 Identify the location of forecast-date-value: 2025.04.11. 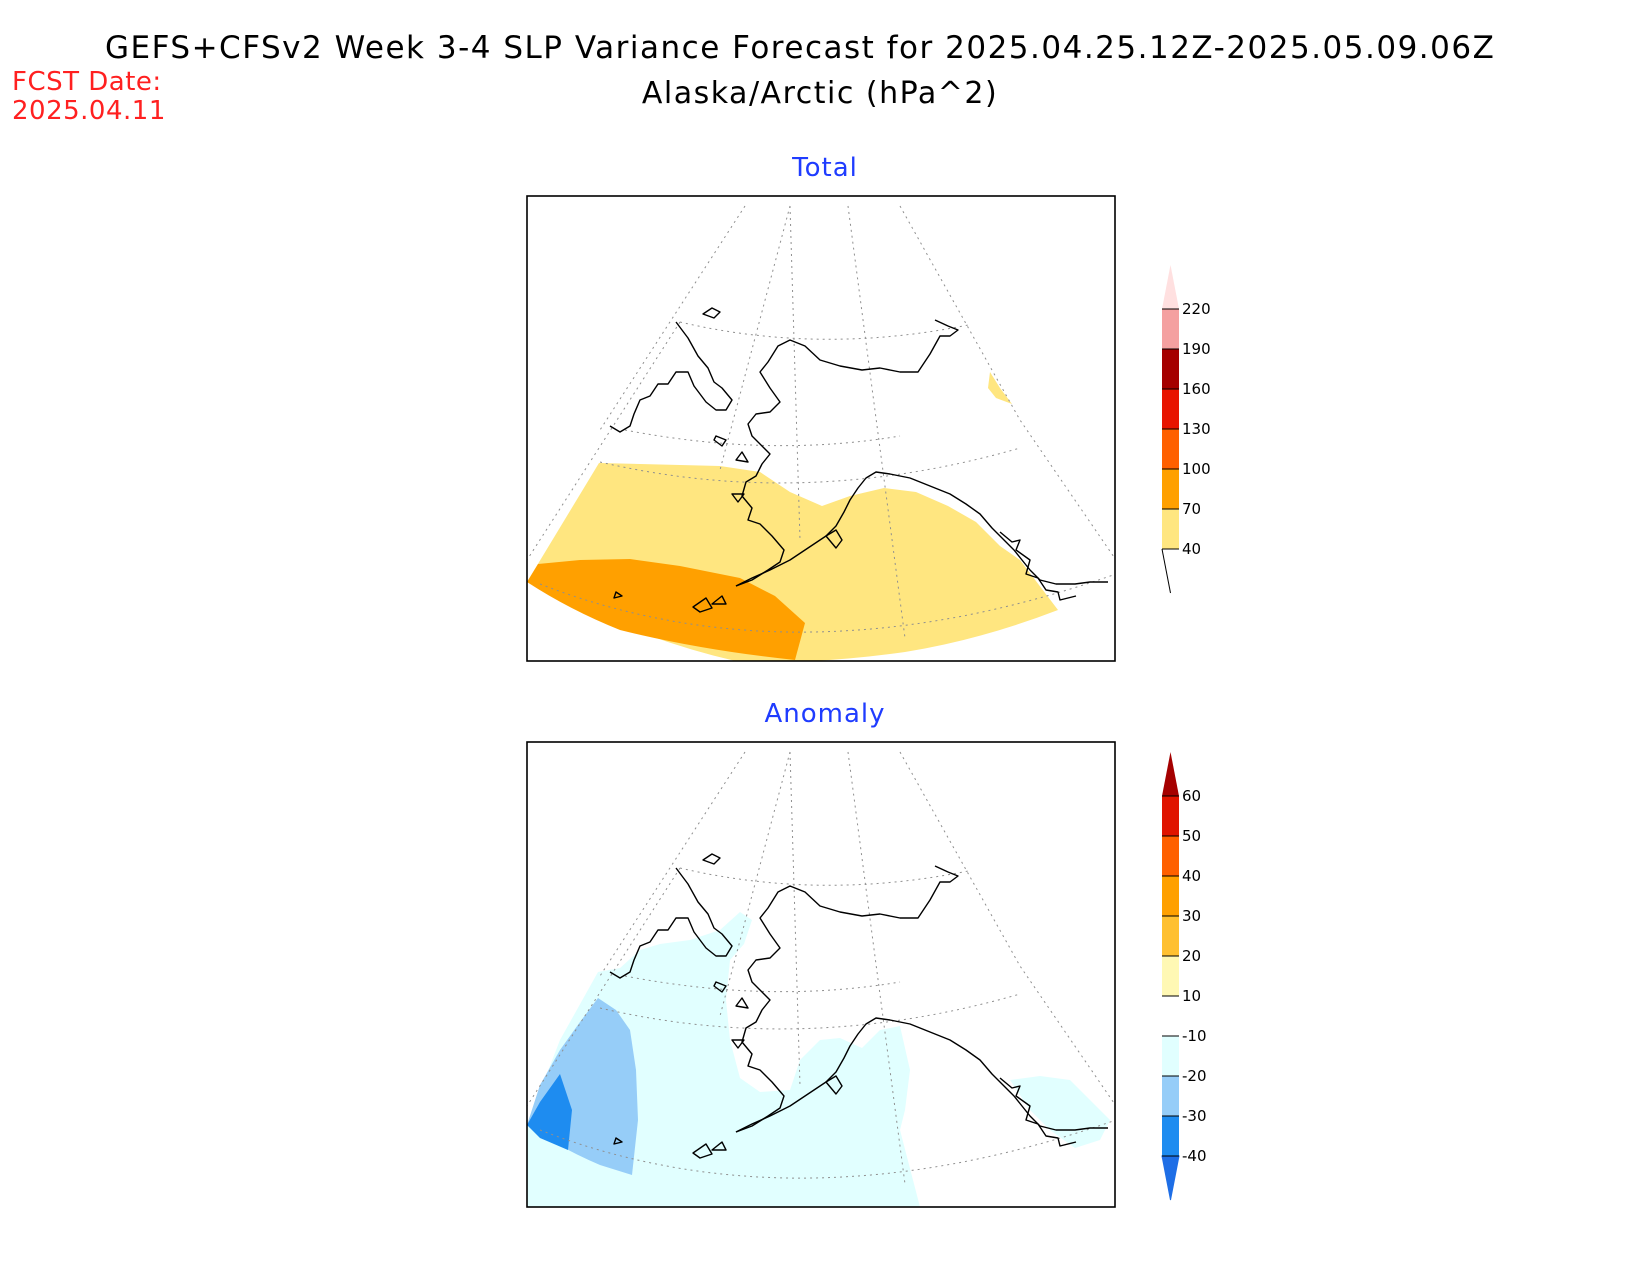
(89, 111).